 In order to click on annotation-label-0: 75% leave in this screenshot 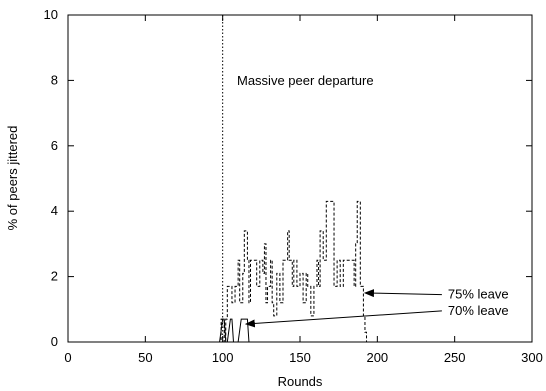, I will do `click(478, 294)`.